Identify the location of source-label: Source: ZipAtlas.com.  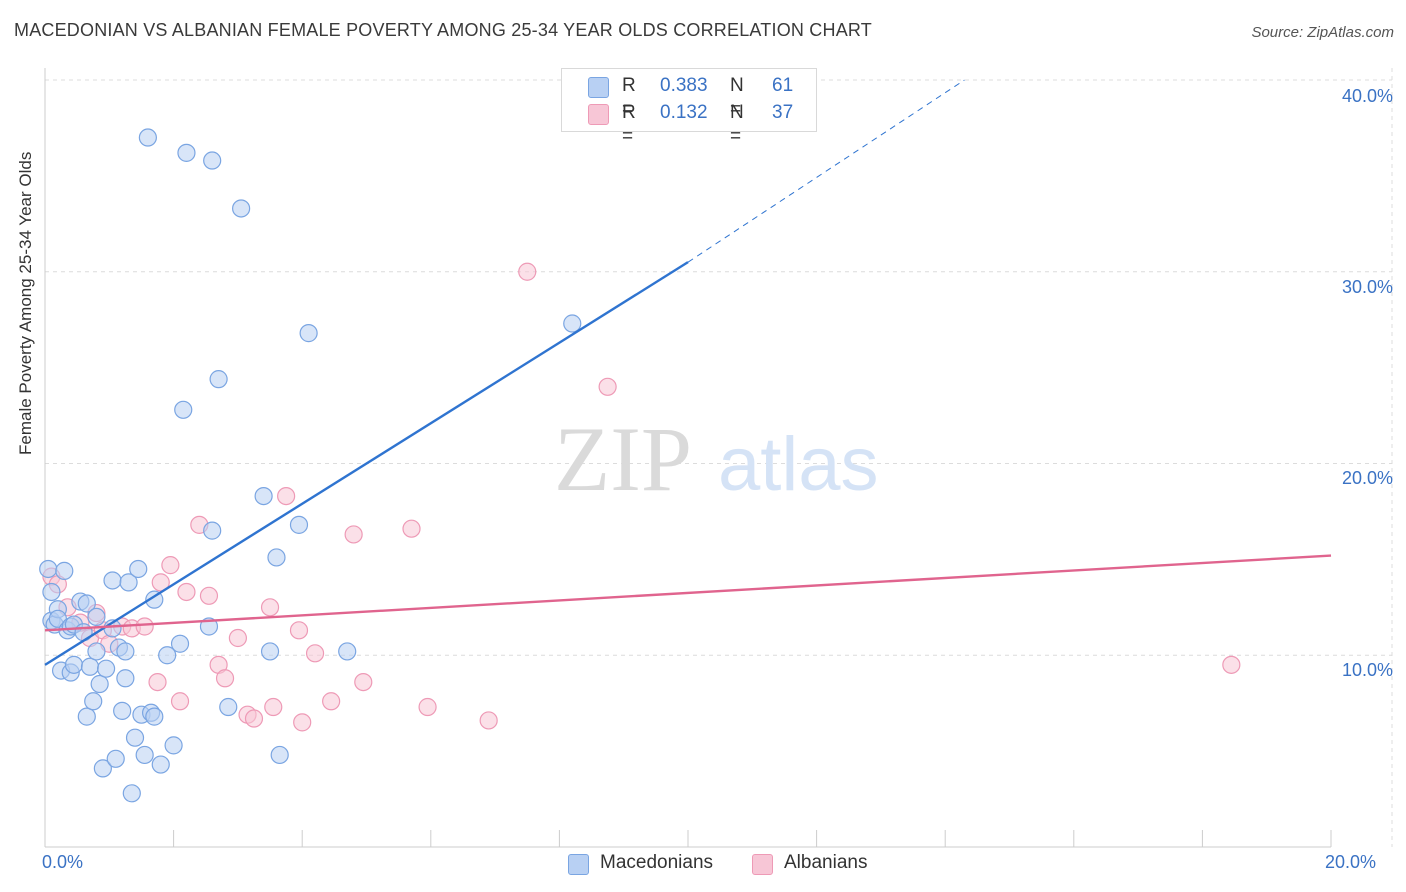
(1322, 32).